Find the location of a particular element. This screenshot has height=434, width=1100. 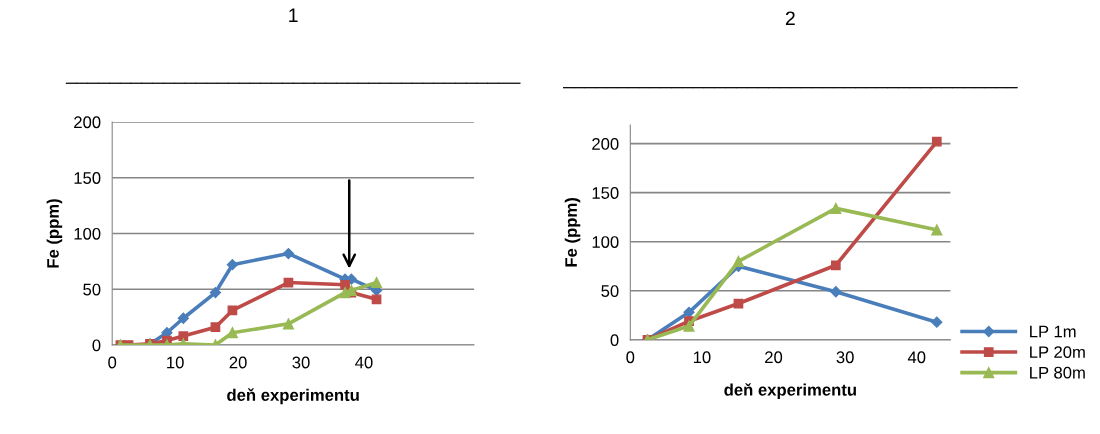

legend-label: LP 20m is located at coordinates (1057, 352).